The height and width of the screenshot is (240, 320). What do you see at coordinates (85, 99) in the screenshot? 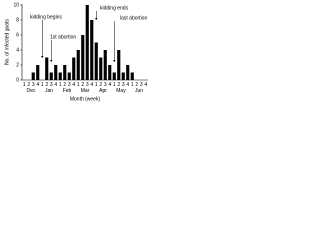
I see `x-axis-label: Month (week)` at bounding box center [85, 99].